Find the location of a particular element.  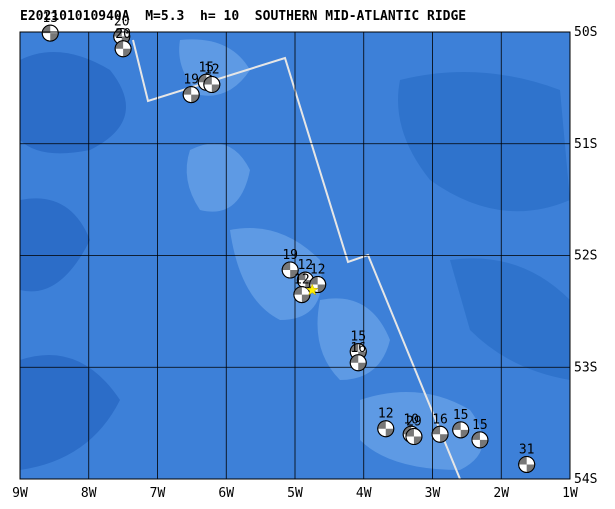

depth-label: 13 is located at coordinates (50, 18).